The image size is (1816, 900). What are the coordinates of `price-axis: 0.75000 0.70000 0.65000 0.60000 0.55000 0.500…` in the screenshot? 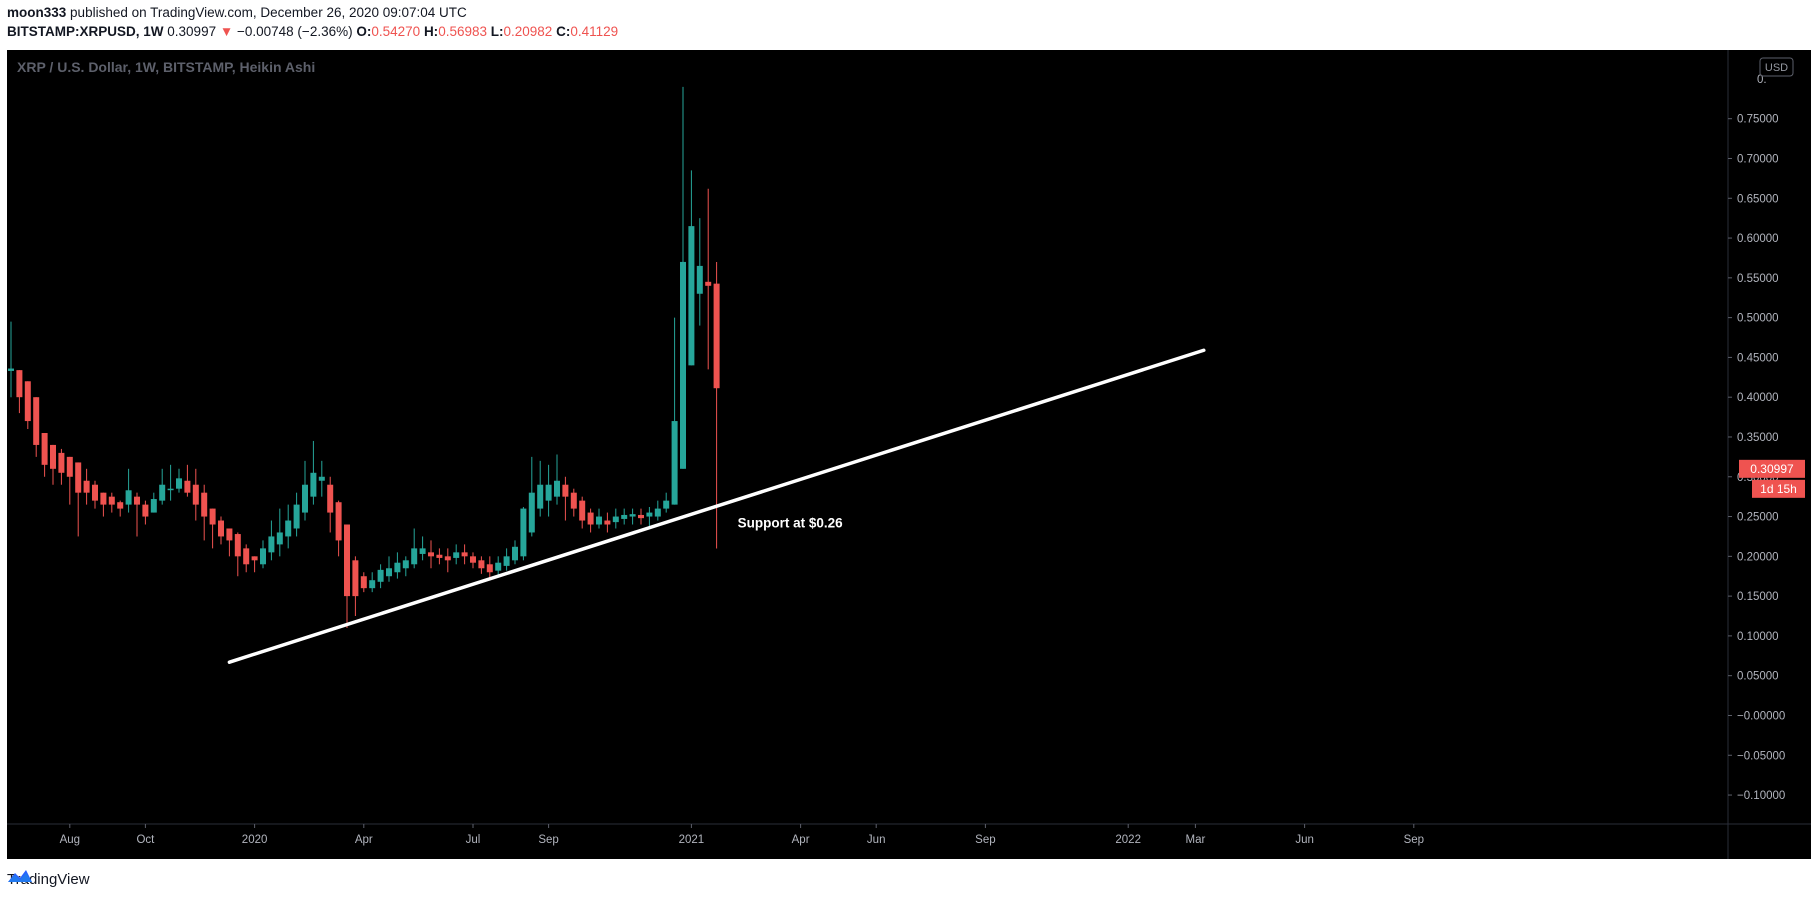 It's located at (1756, 438).